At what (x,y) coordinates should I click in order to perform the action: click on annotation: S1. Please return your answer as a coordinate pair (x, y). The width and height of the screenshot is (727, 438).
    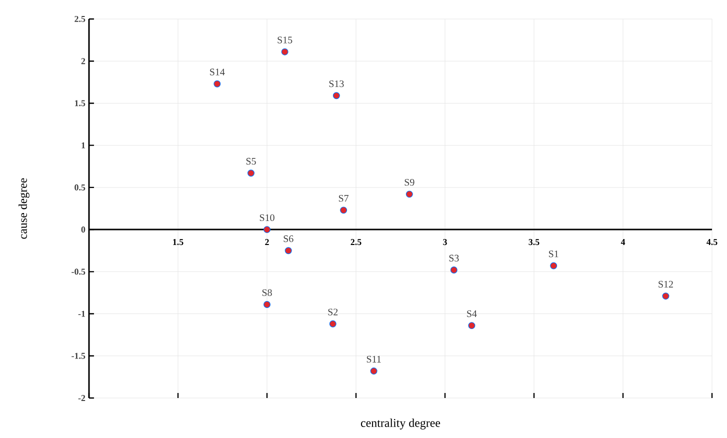
    Looking at the image, I should click on (553, 254).